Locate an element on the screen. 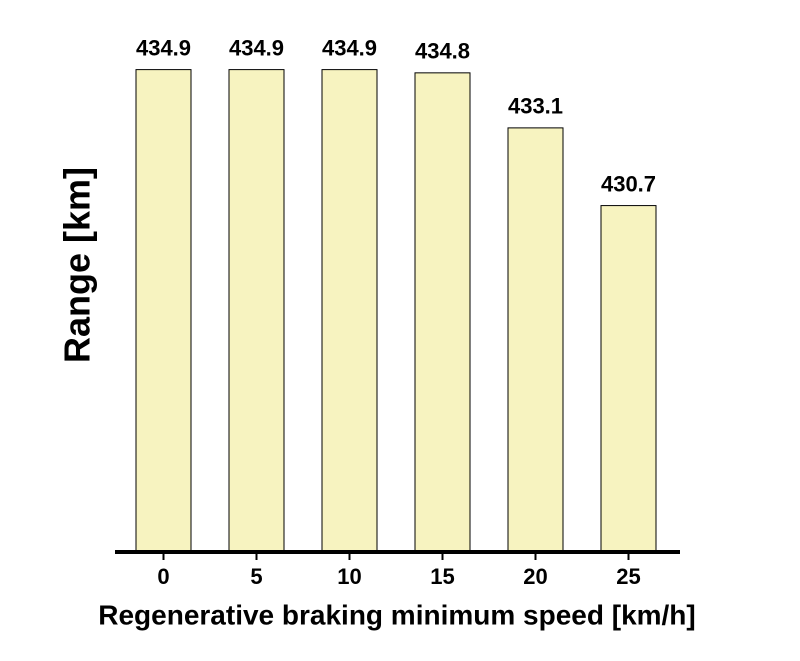 The width and height of the screenshot is (800, 661). x-tick-label: 0 is located at coordinates (163, 576).